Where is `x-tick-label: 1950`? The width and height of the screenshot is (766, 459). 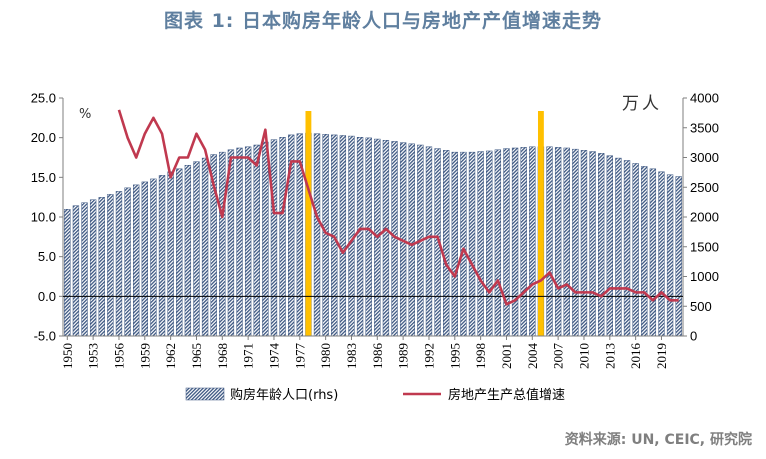 x-tick-label: 1950 is located at coordinates (67, 356).